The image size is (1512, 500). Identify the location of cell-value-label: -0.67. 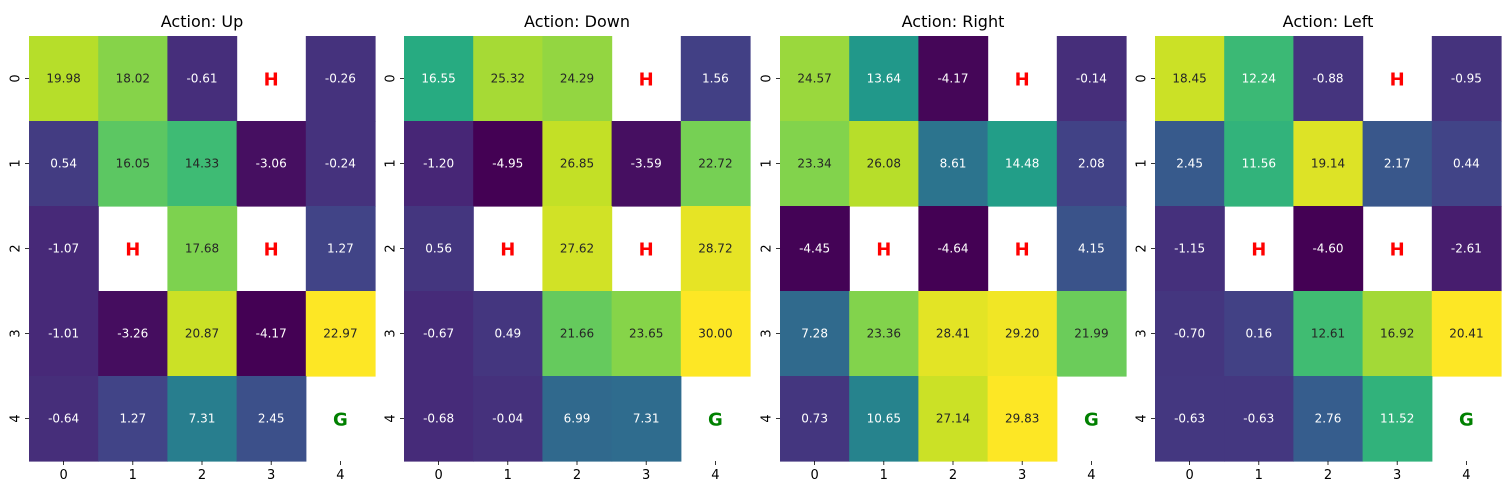
(438, 334).